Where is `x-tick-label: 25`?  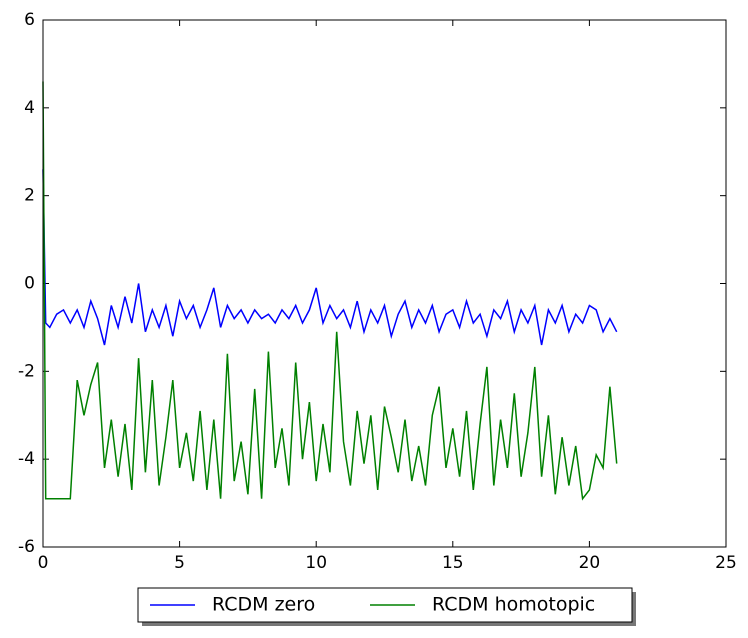
x-tick-label: 25 is located at coordinates (726, 563).